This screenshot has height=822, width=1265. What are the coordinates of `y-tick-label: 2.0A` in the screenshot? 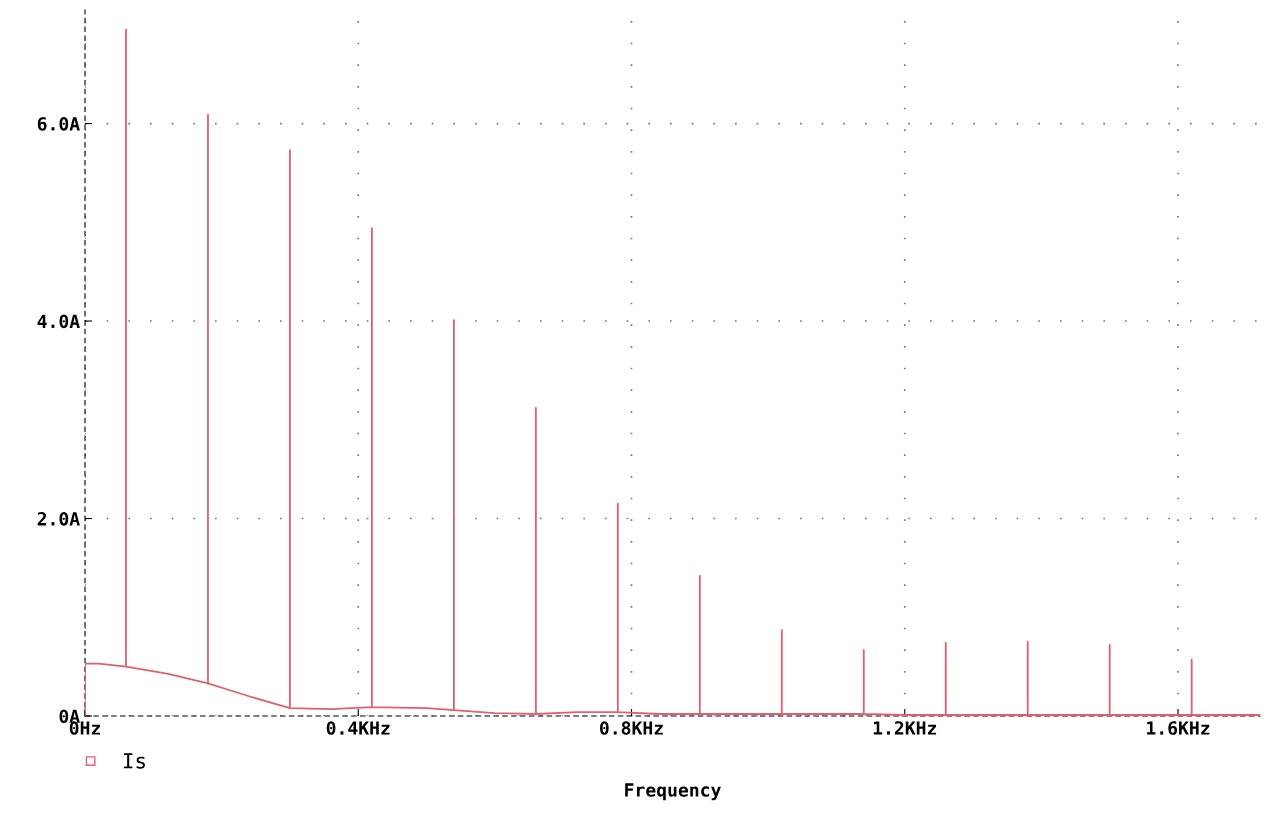 It's located at (58, 518).